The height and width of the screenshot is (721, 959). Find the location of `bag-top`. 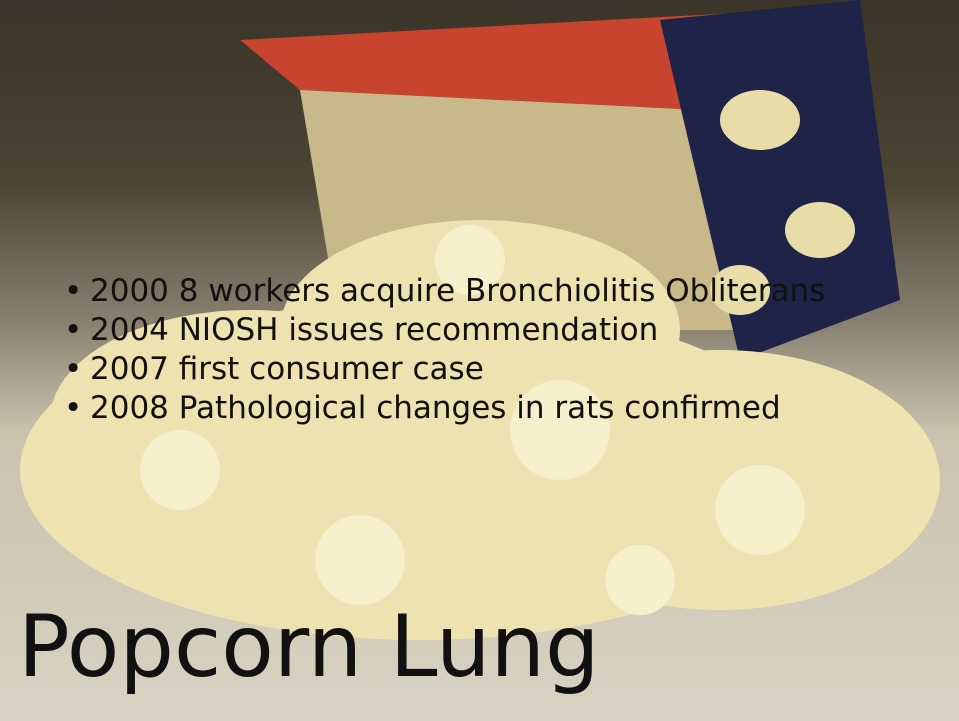

bag-top is located at coordinates (515, 60).